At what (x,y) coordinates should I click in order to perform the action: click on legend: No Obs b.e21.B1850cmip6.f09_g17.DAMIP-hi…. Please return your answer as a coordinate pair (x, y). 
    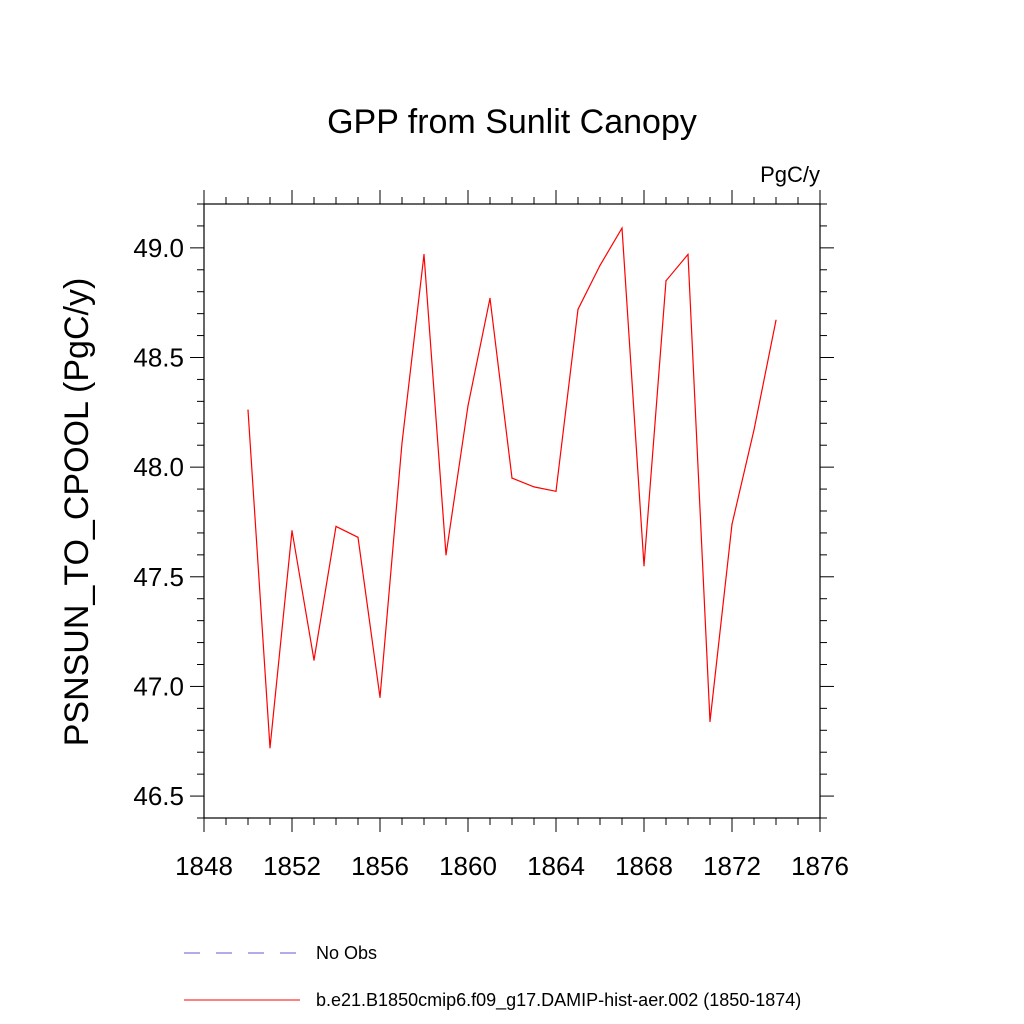
    Looking at the image, I should click on (492, 977).